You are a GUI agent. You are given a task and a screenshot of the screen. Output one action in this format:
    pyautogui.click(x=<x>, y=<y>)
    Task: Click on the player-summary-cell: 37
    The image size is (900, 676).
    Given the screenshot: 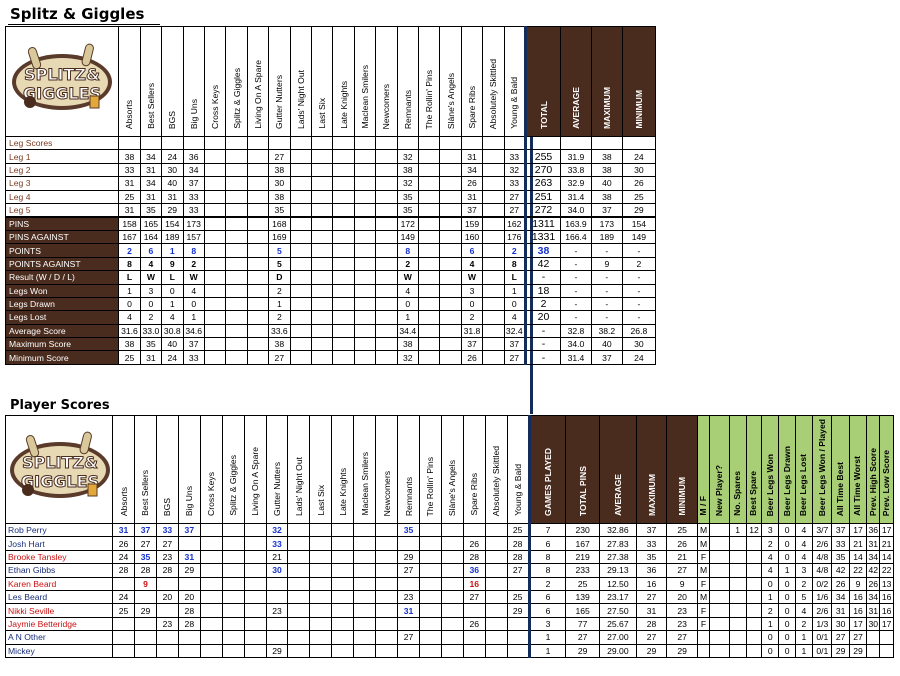 What is the action you would take?
    pyautogui.click(x=651, y=530)
    